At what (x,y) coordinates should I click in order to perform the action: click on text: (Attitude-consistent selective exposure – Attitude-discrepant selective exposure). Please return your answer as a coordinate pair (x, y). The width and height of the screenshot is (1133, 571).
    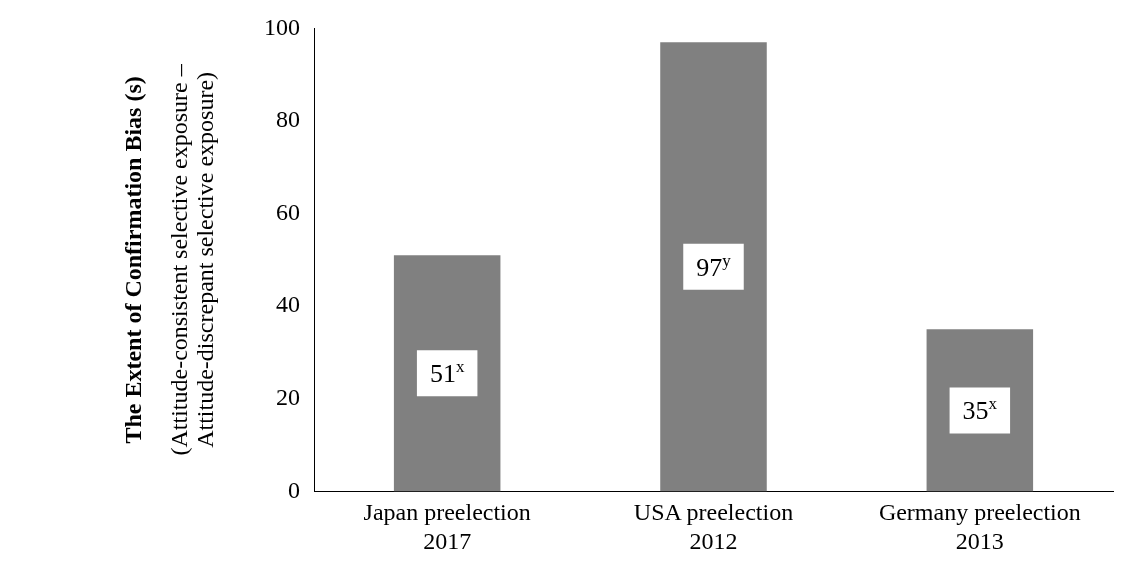
    Looking at the image, I should click on (192, 259).